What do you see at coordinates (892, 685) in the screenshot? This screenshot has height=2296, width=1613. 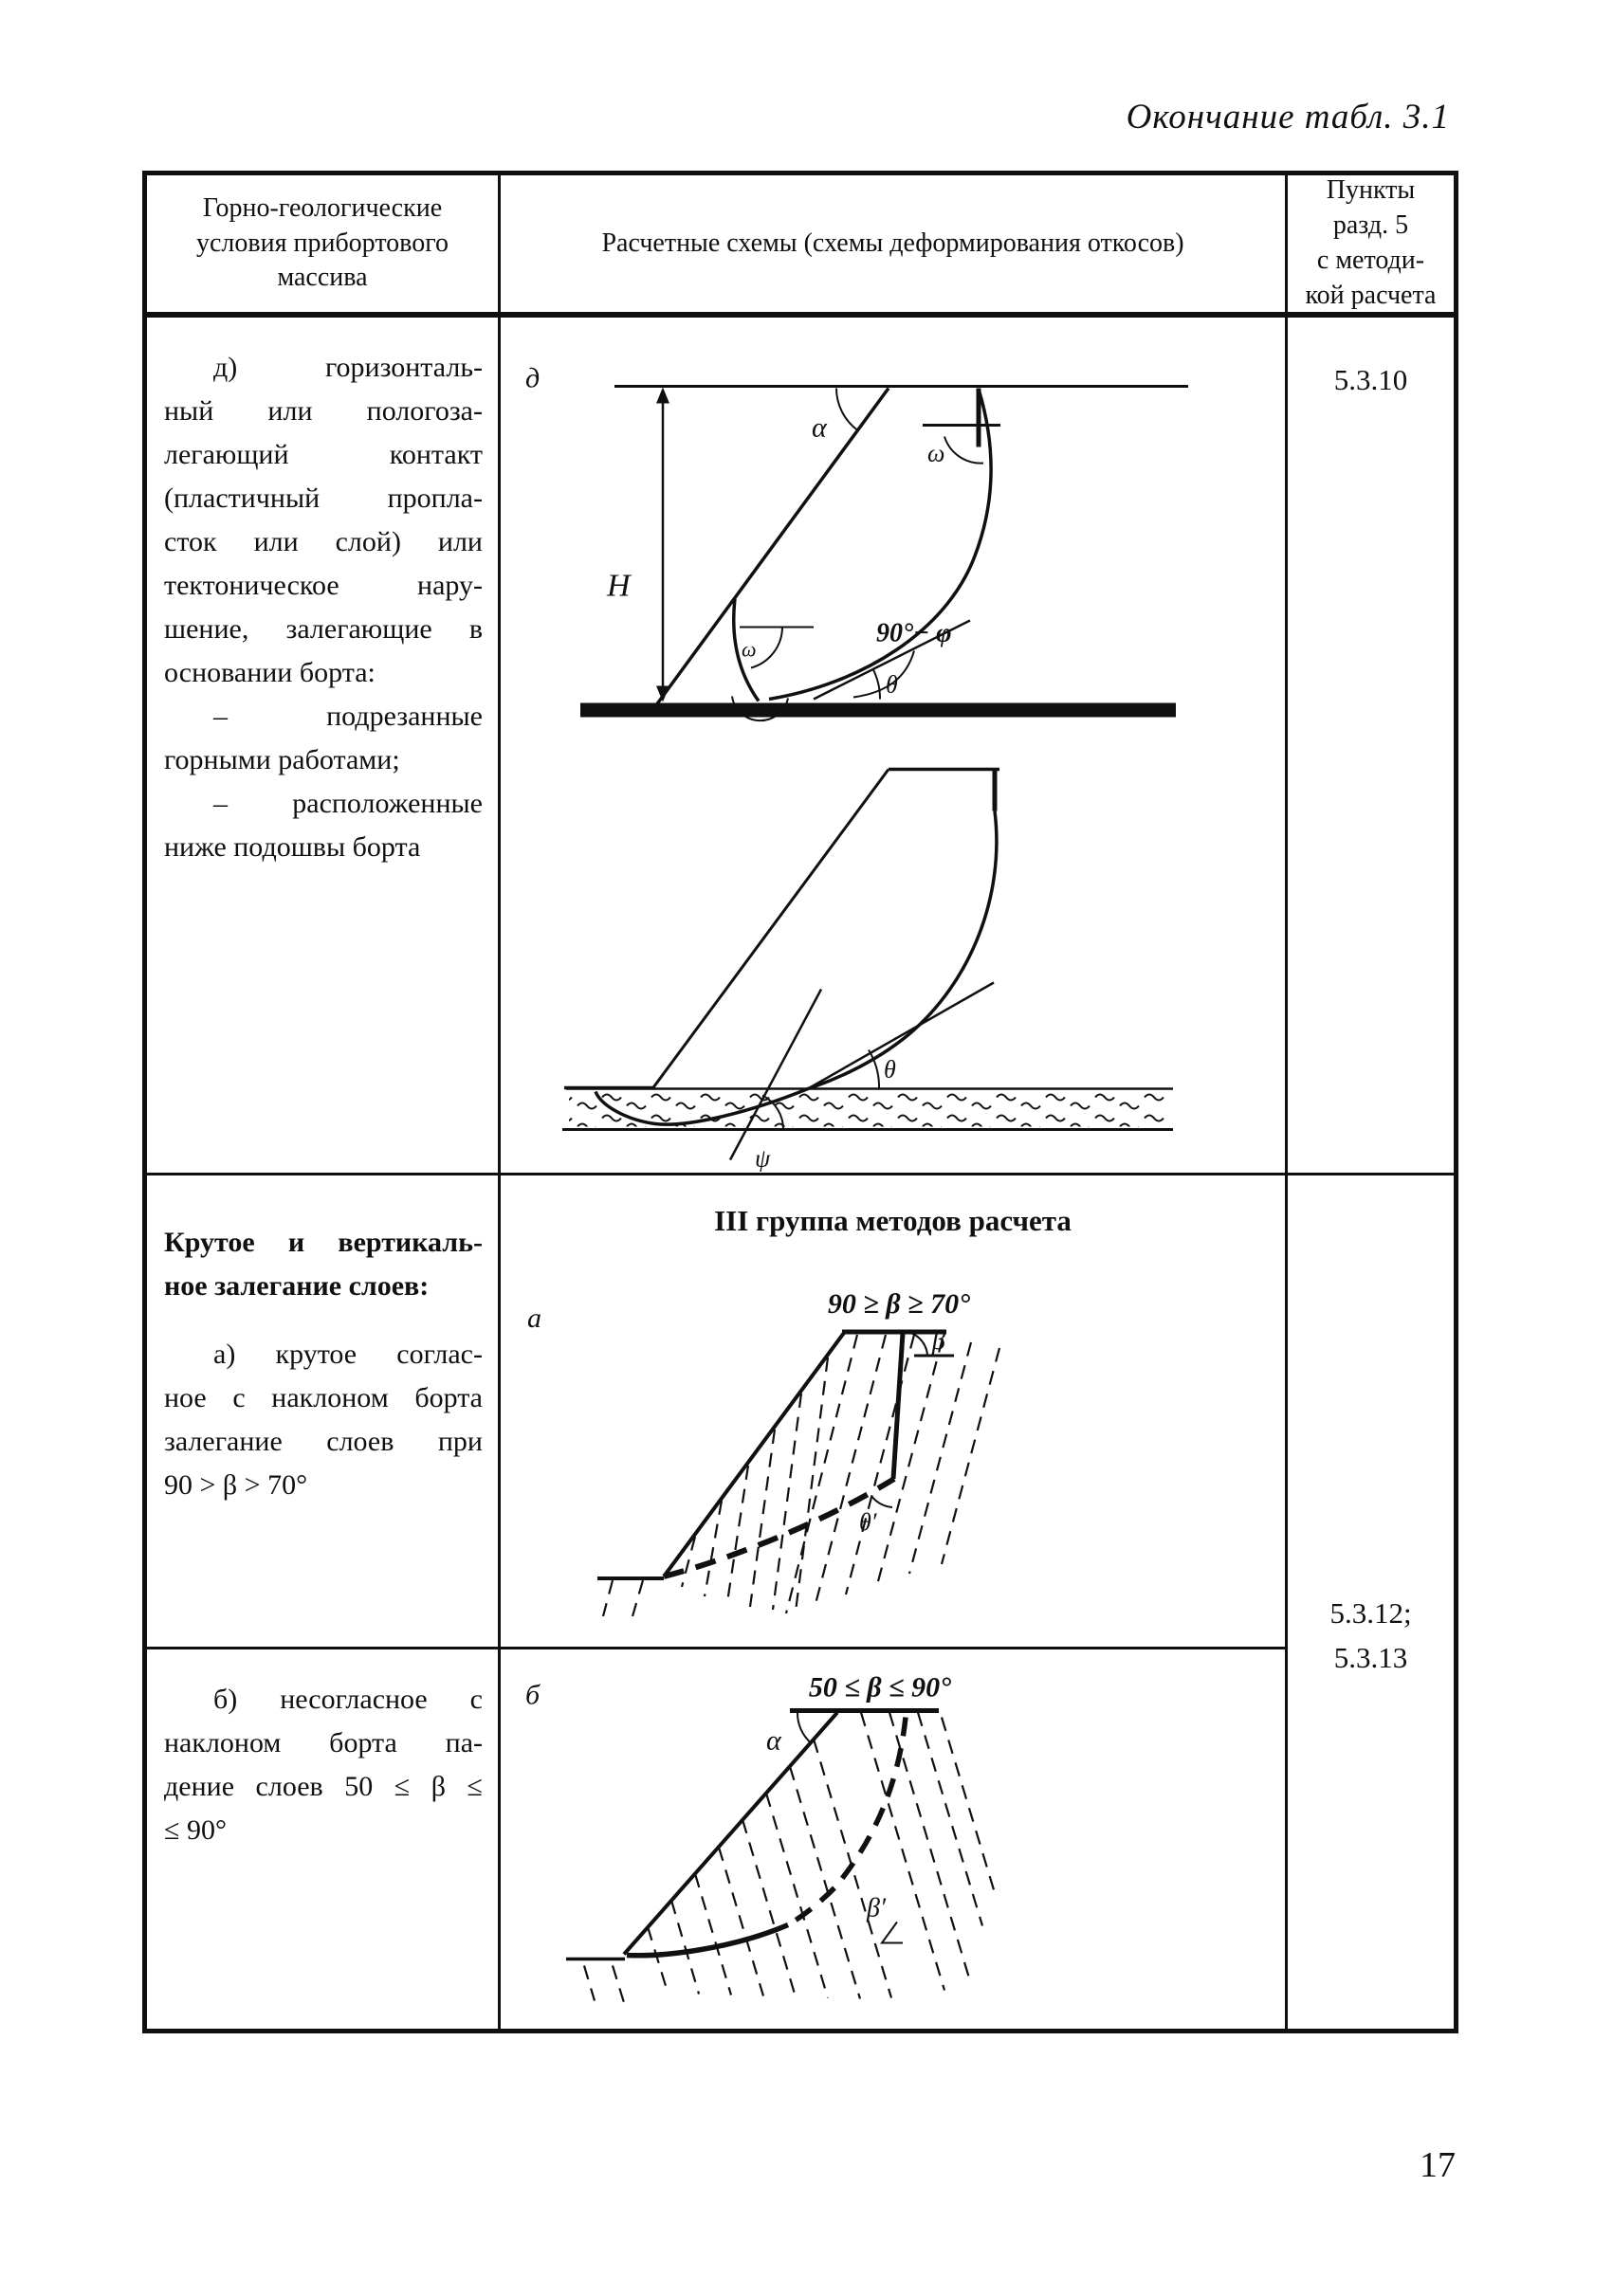 I see `theta-label: θ` at bounding box center [892, 685].